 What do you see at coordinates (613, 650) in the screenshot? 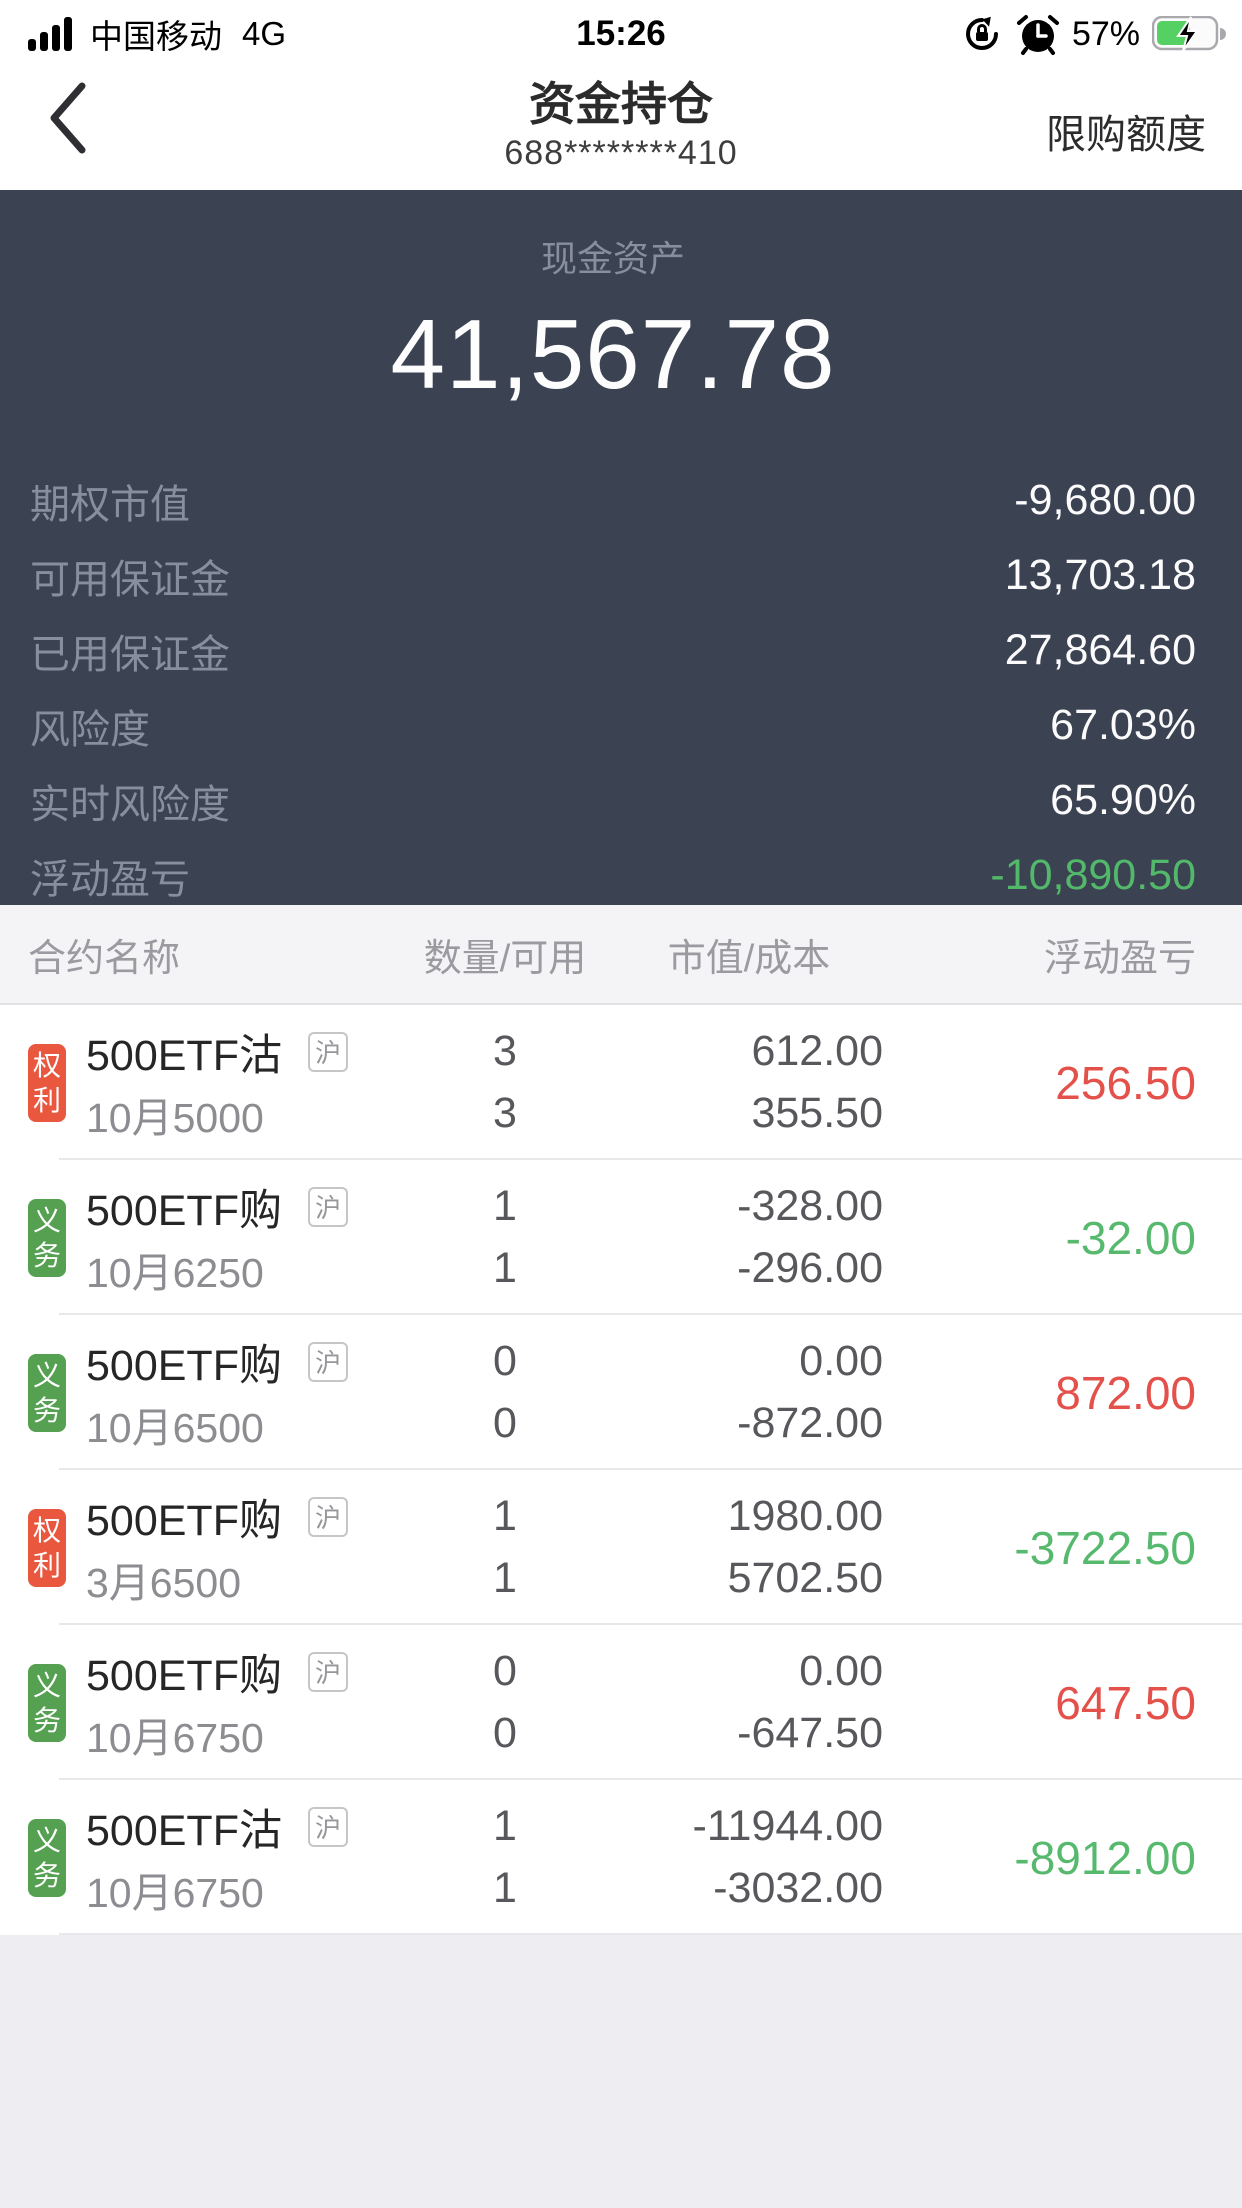
I see `summary-row: 已用保证金 27,864.60` at bounding box center [613, 650].